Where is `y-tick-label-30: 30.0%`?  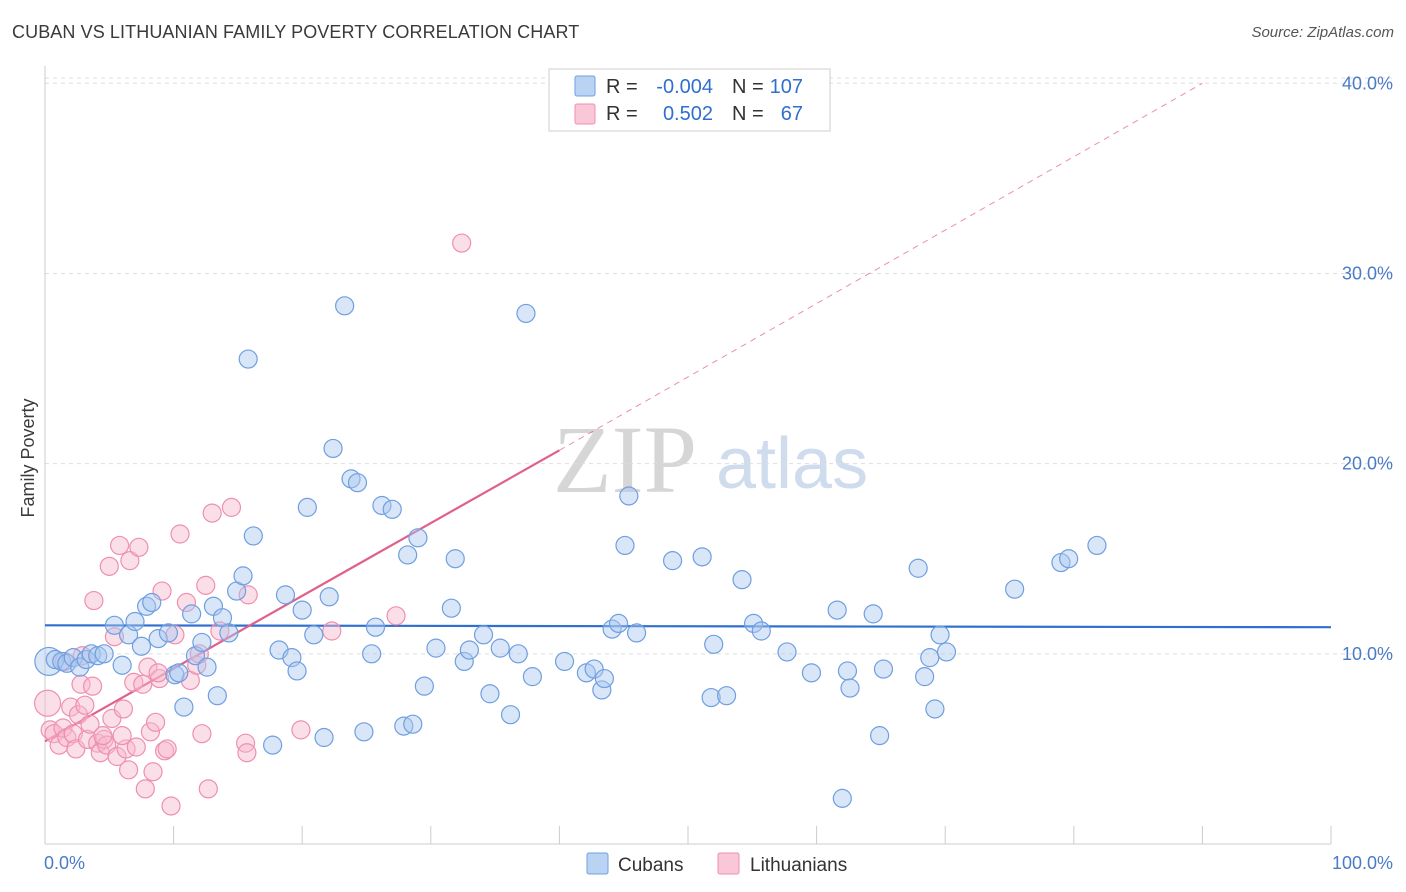 y-tick-label-30: 30.0% is located at coordinates (1367, 273).